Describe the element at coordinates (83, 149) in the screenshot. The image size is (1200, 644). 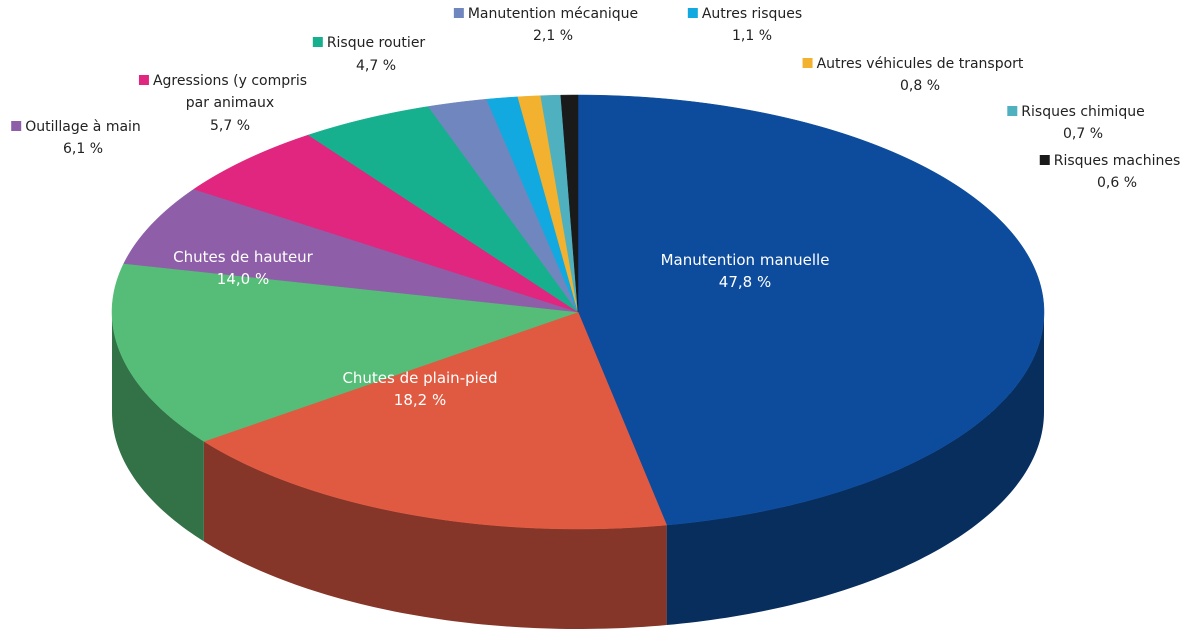
I see `value-label: 6,1 %` at that location.